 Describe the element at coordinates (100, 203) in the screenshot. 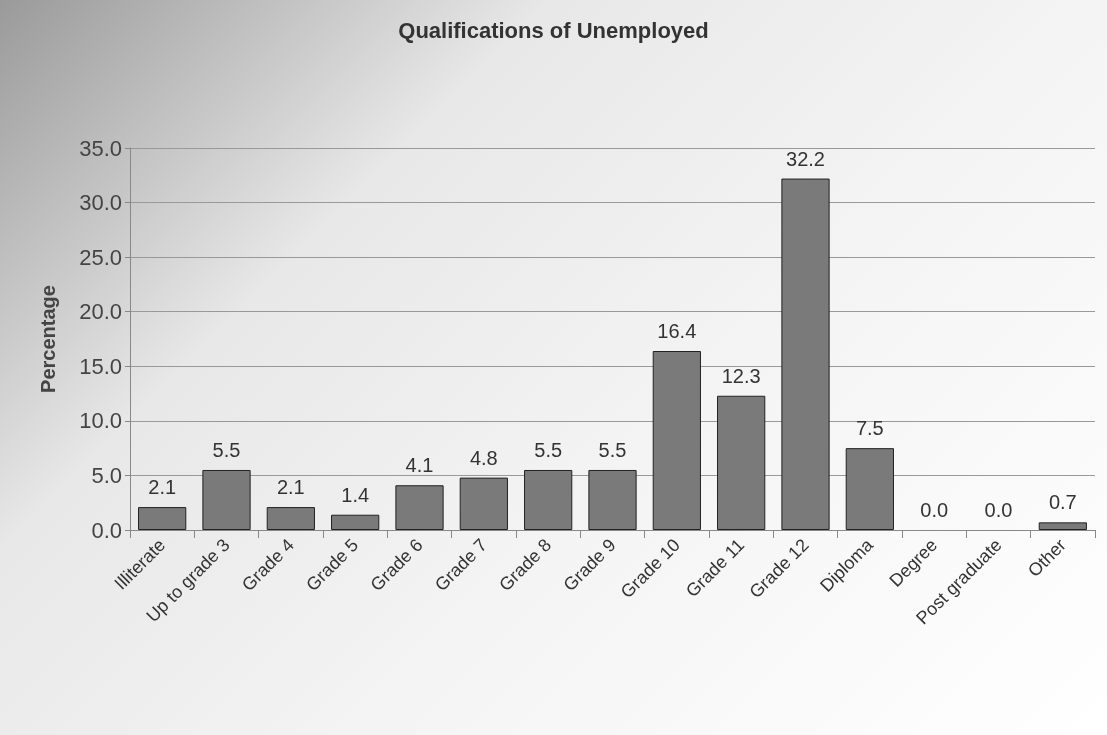

I see `y-tick-label: 30.0` at that location.